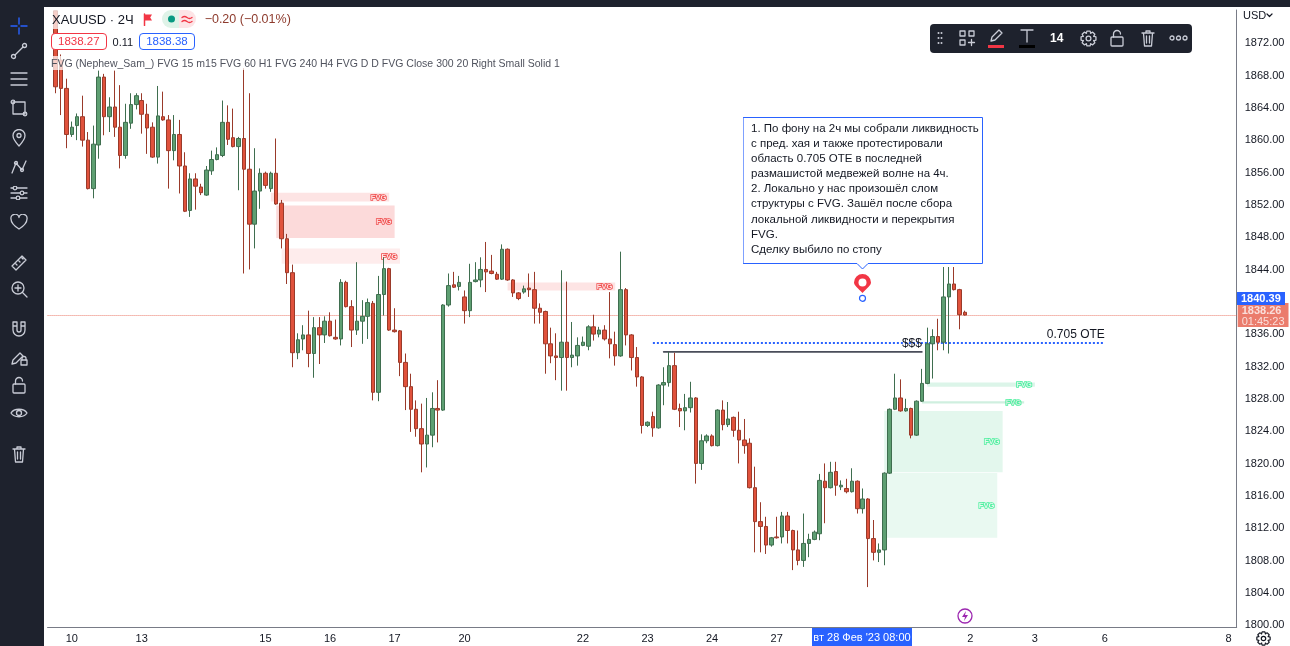 The image size is (1290, 646). Describe the element at coordinates (1264, 42) in the screenshot. I see `y-tick-label: 1872.00` at that location.